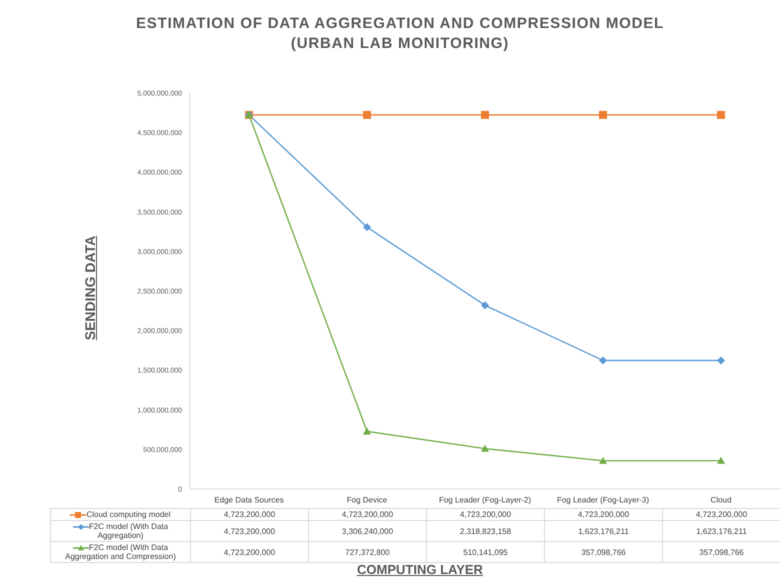  Describe the element at coordinates (485, 552) in the screenshot. I see `data-label: 510,141,095` at that location.